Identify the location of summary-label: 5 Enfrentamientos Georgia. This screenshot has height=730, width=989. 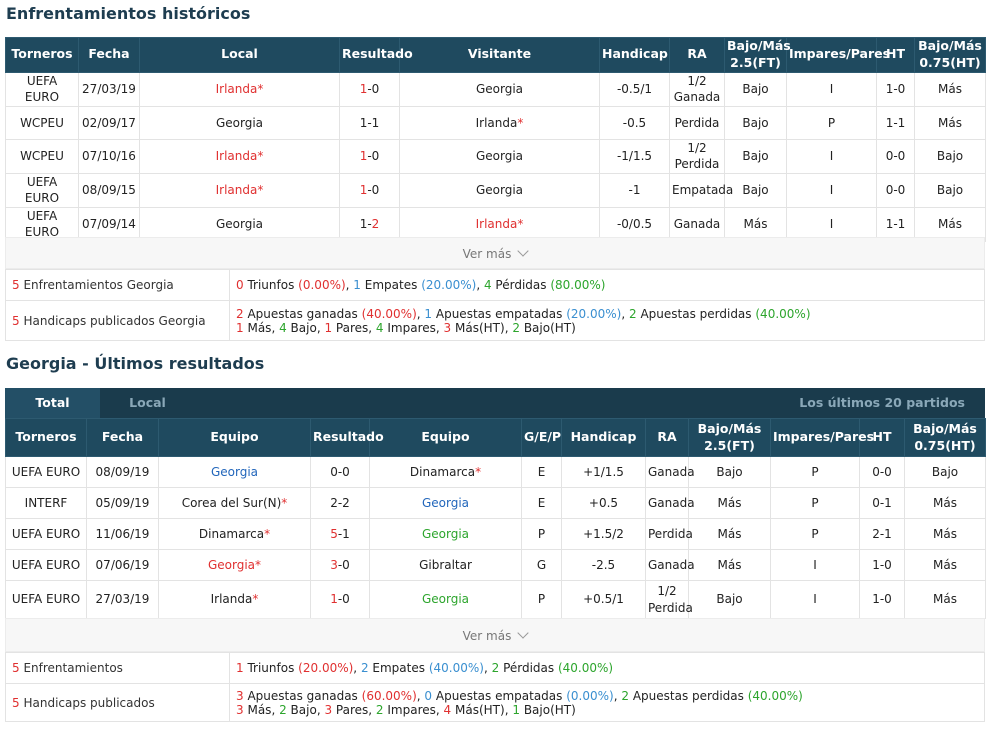
(117, 285).